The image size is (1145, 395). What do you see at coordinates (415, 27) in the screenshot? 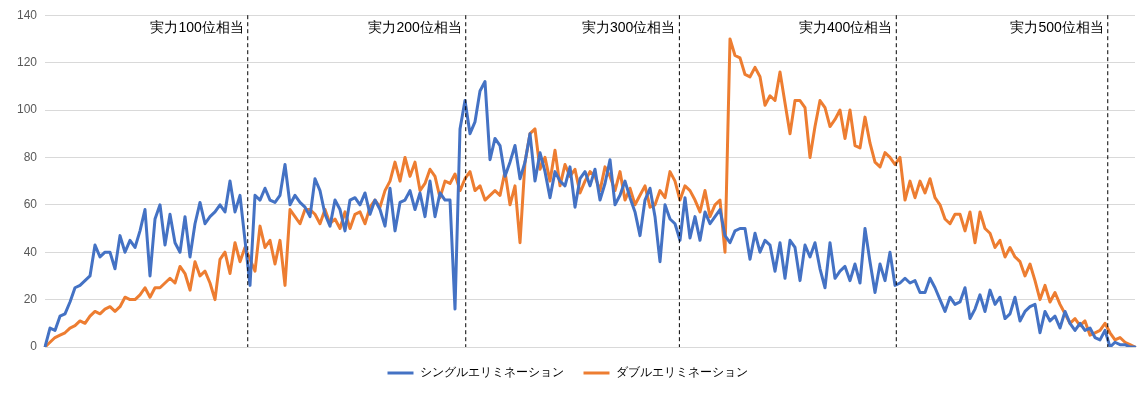
I see `text: 実力200位相当` at bounding box center [415, 27].